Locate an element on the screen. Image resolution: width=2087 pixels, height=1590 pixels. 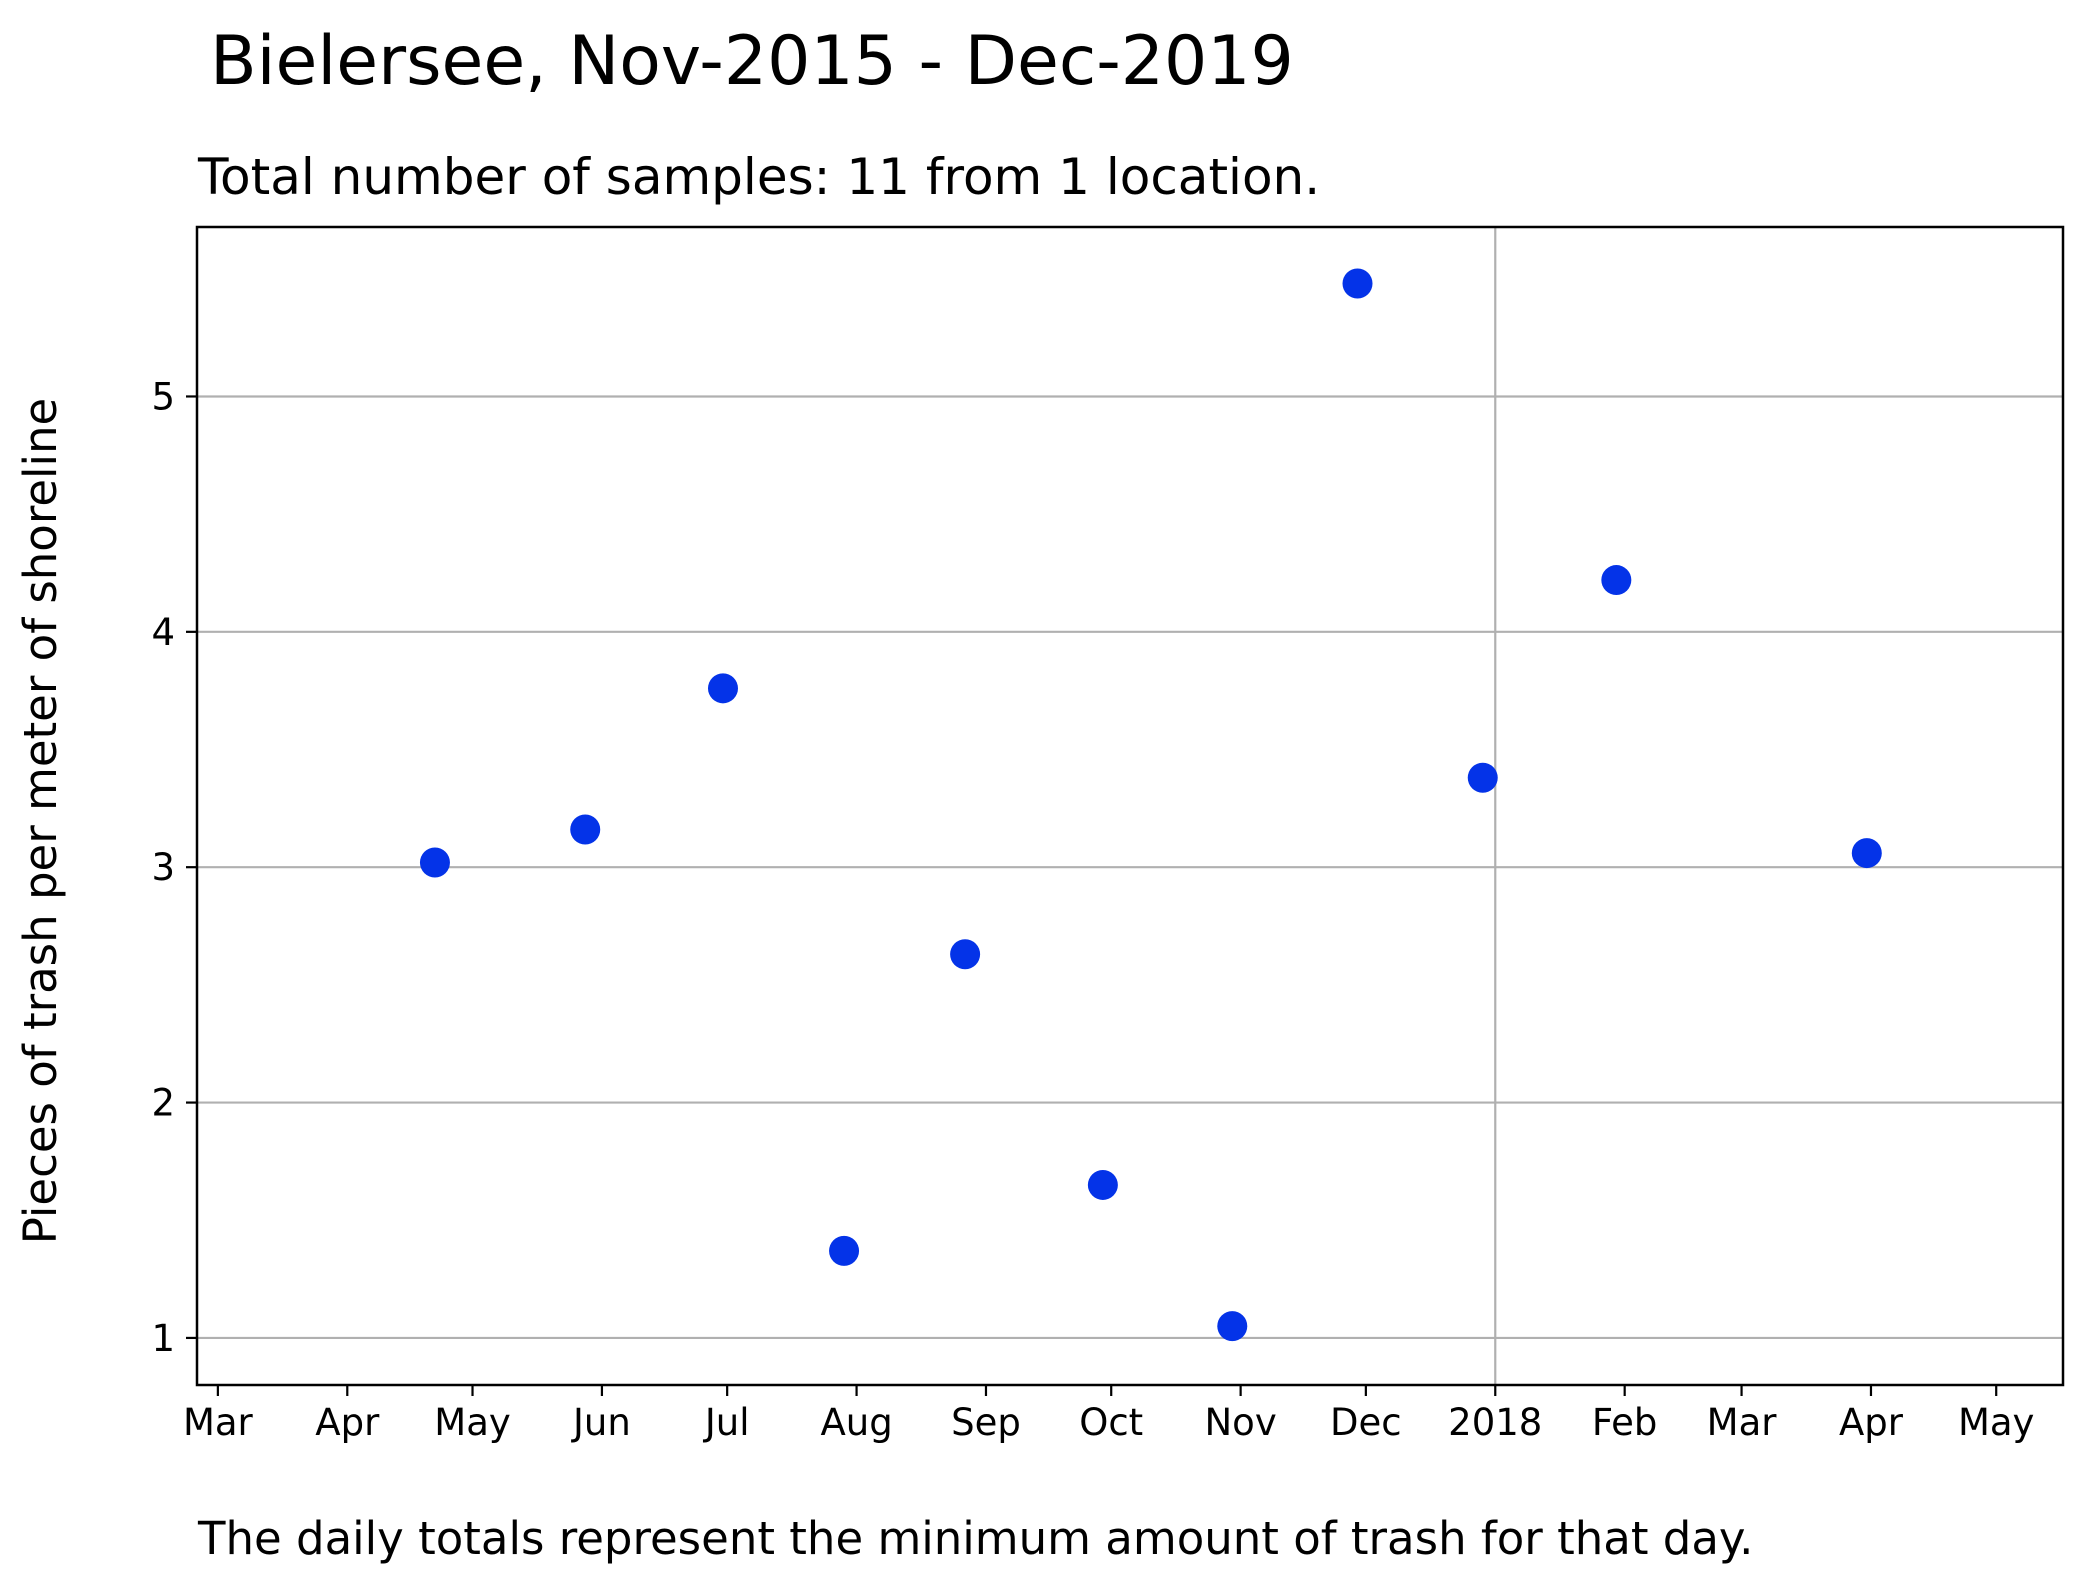
x-tick-label: Feb is located at coordinates (1625, 1422).